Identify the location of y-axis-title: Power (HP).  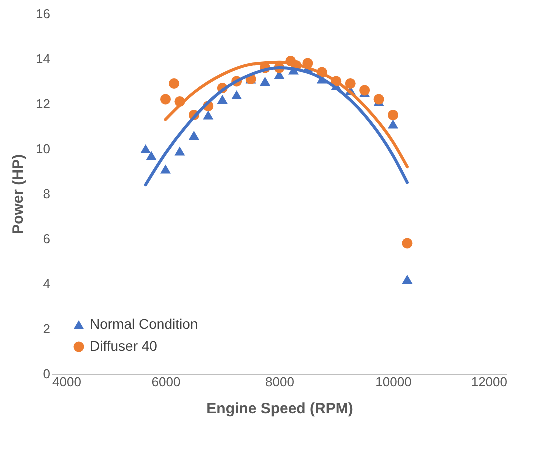
(19, 194).